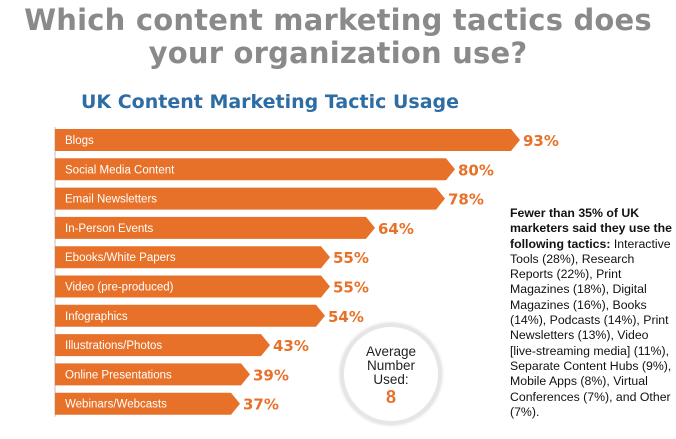 The width and height of the screenshot is (676, 439). What do you see at coordinates (118, 375) in the screenshot?
I see `bar-category-label: Online Presentations` at bounding box center [118, 375].